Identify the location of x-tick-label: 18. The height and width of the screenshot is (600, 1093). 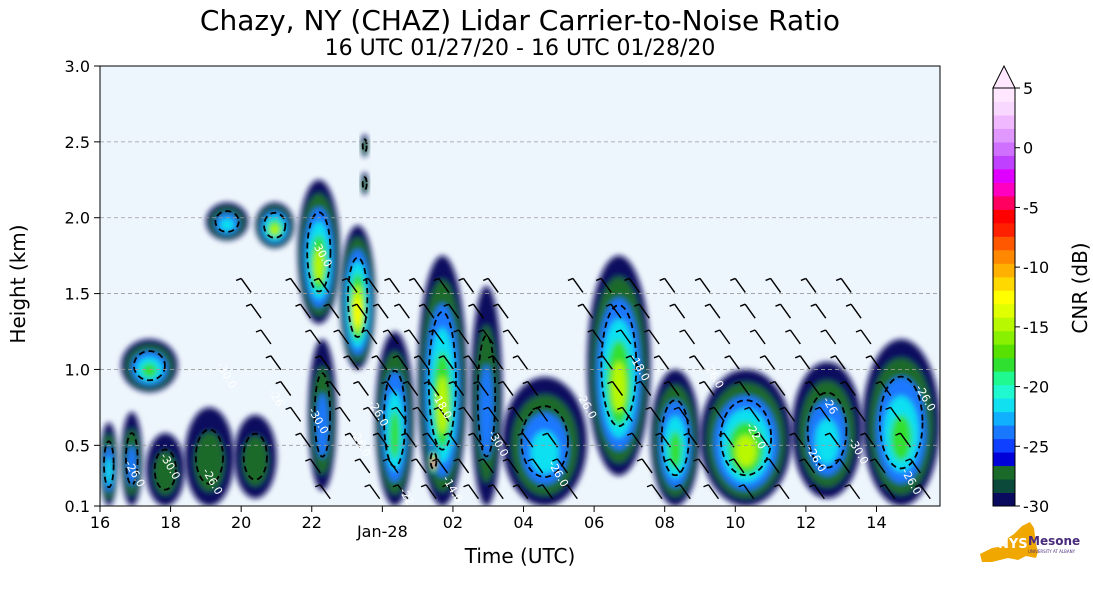
(170, 522).